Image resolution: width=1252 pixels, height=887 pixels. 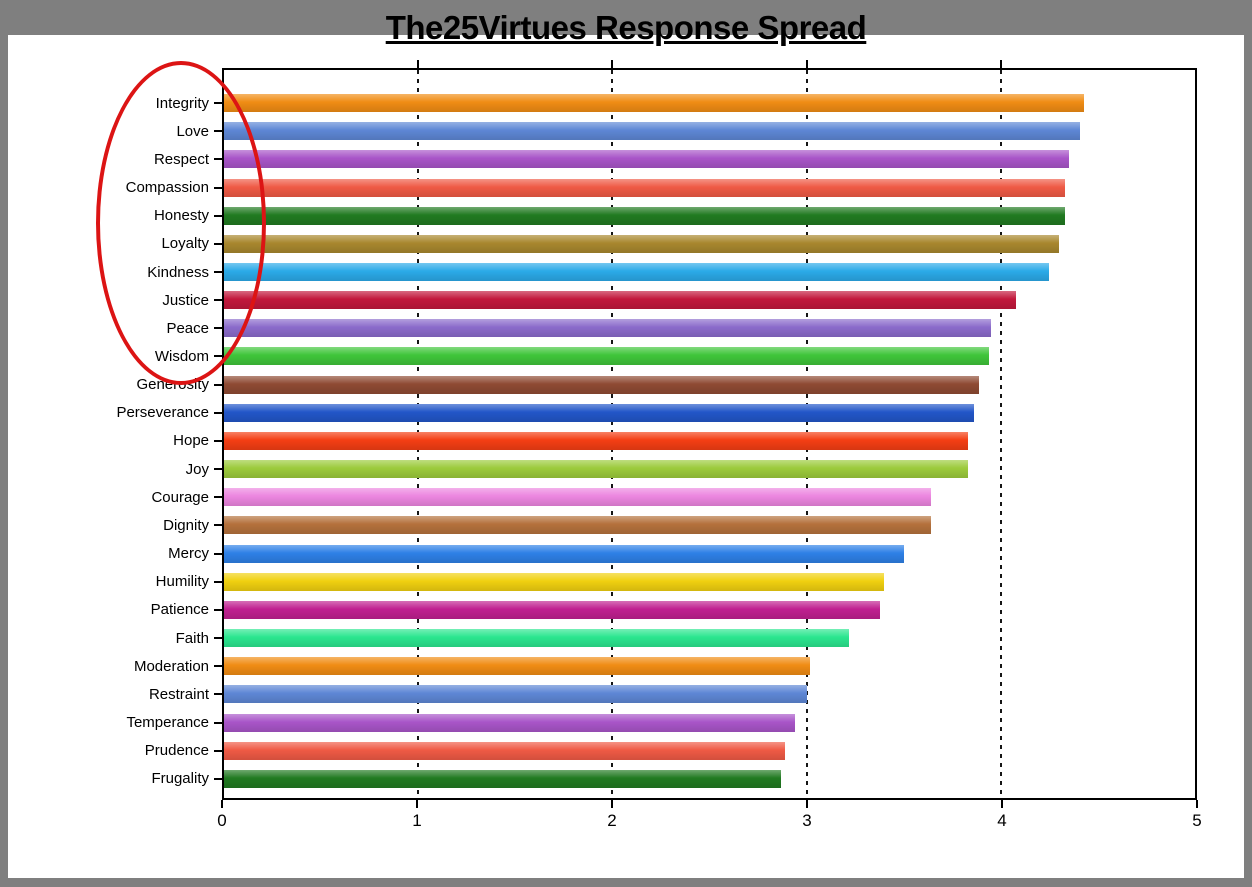 I want to click on category-label: Perseverance, so click(x=162, y=413).